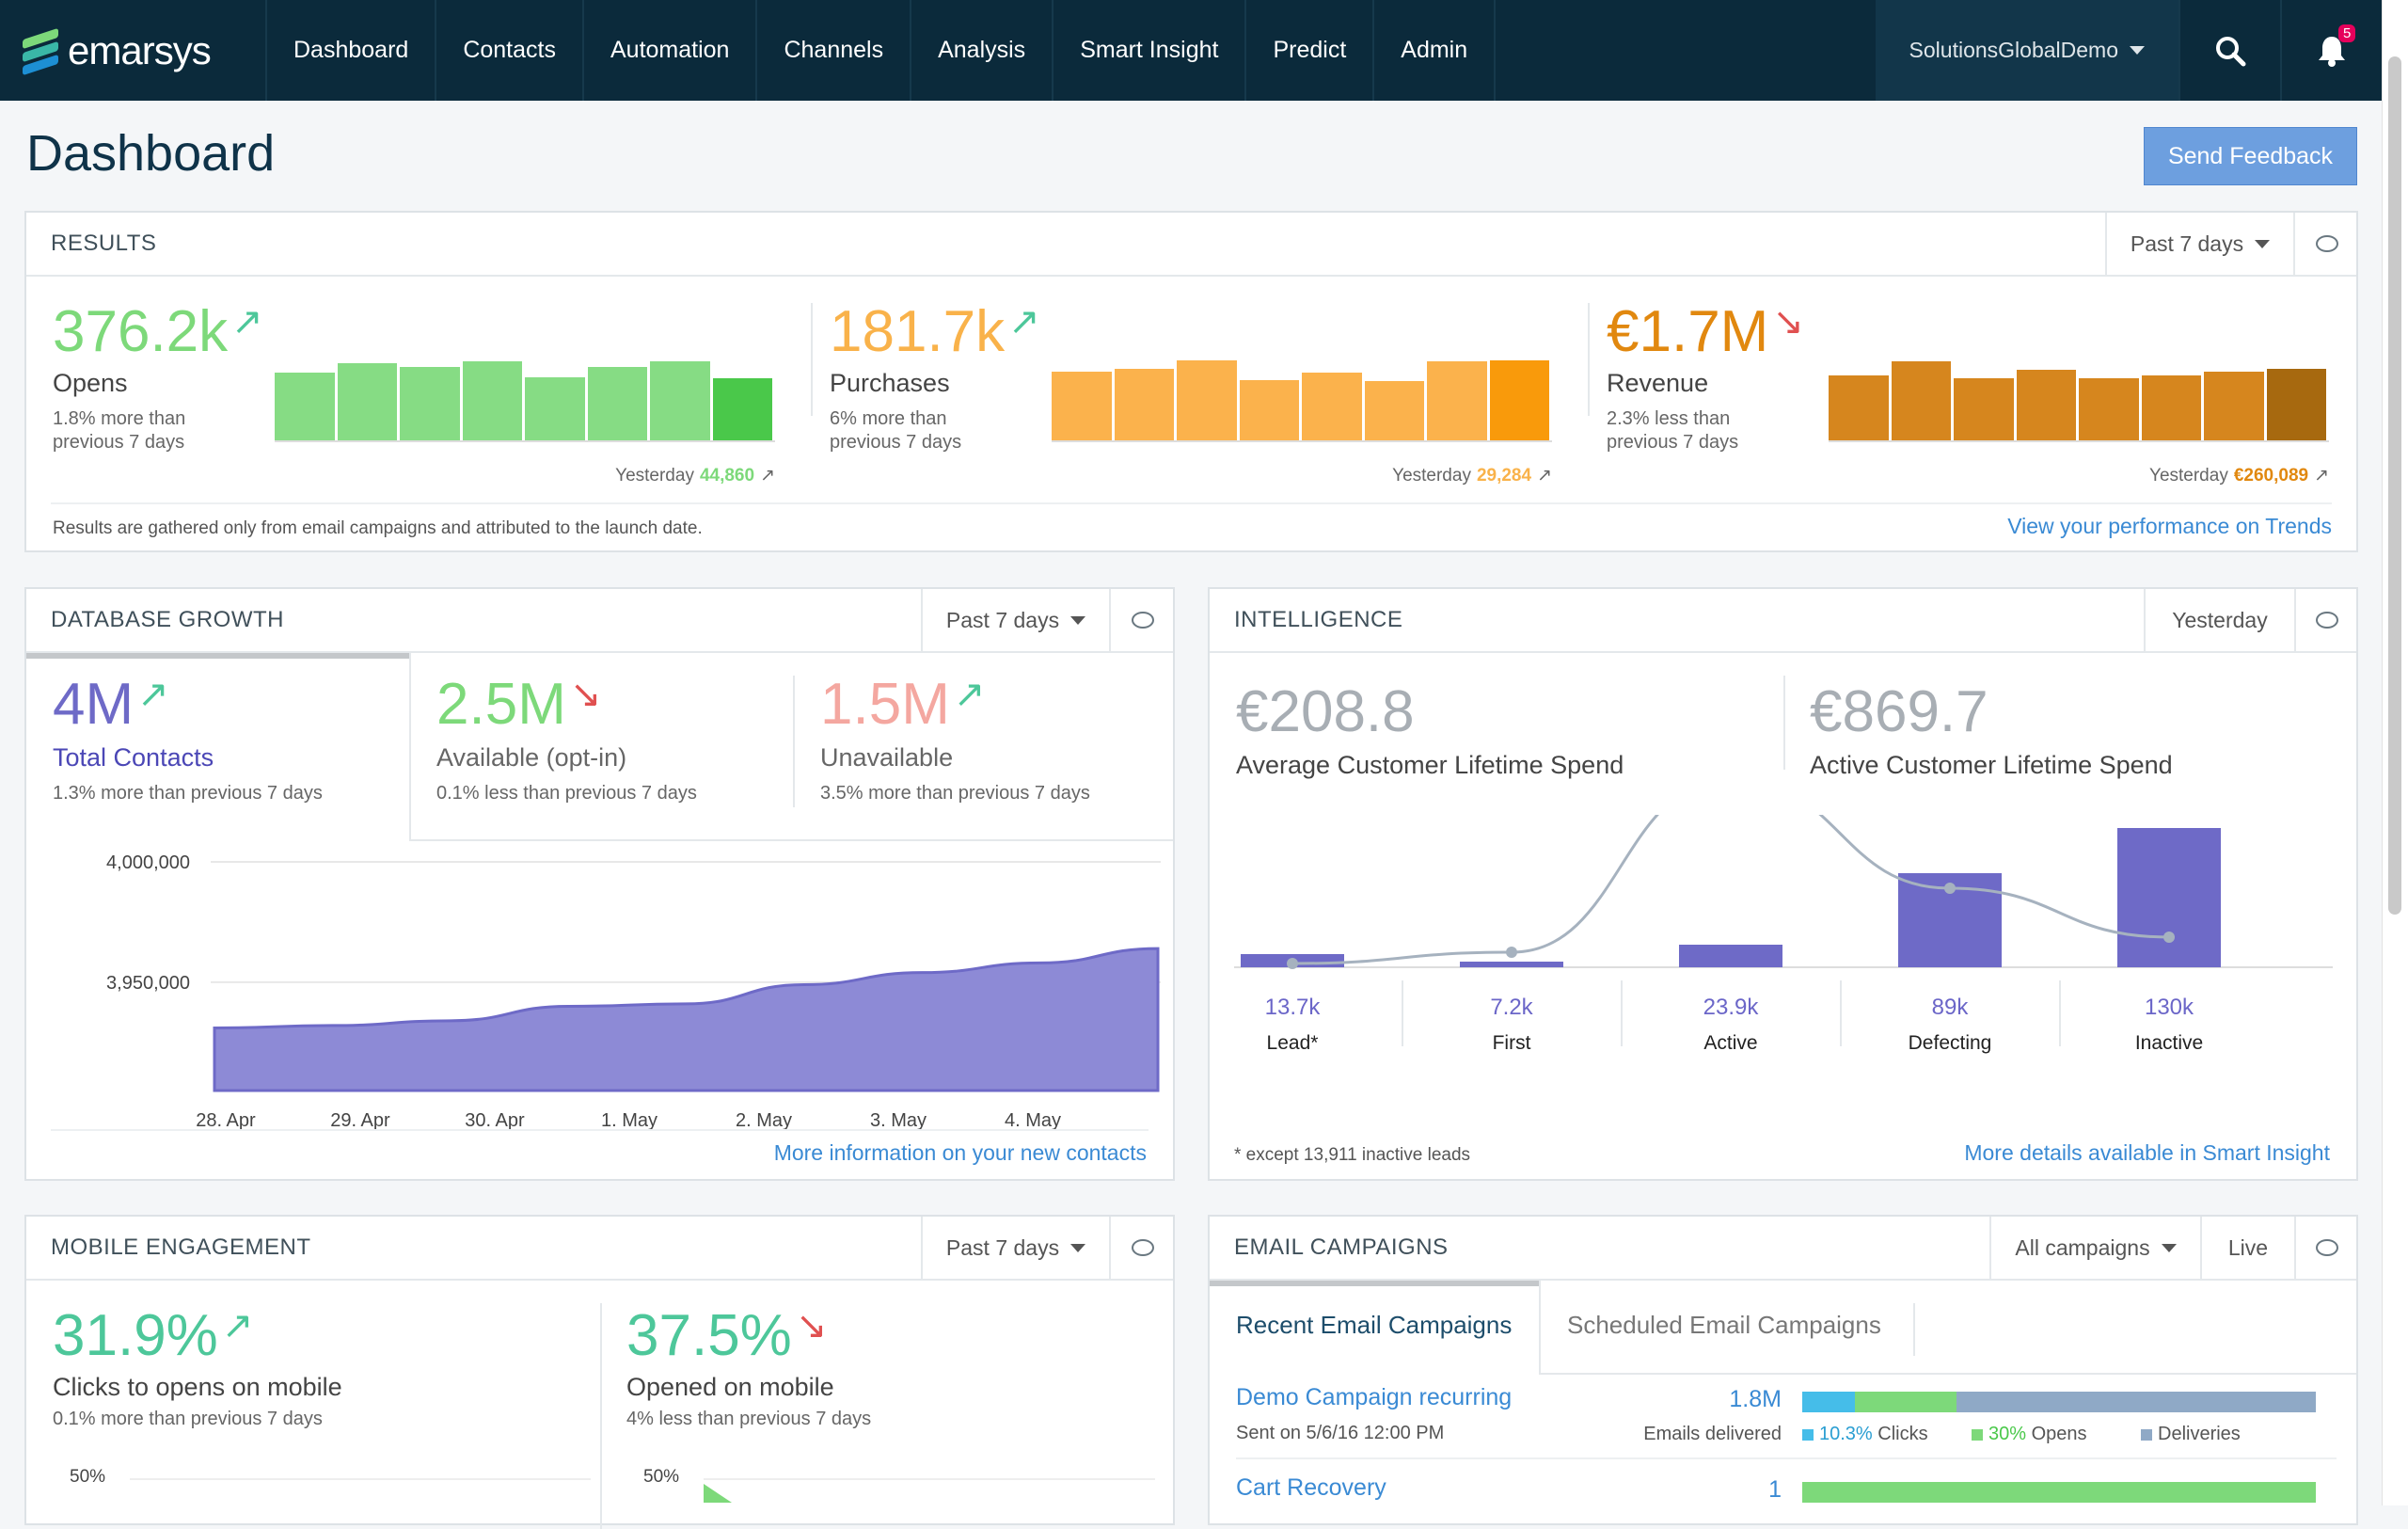 Image resolution: width=2408 pixels, height=1529 pixels. What do you see at coordinates (887, 757) in the screenshot?
I see `kpi-label: Unavailable` at bounding box center [887, 757].